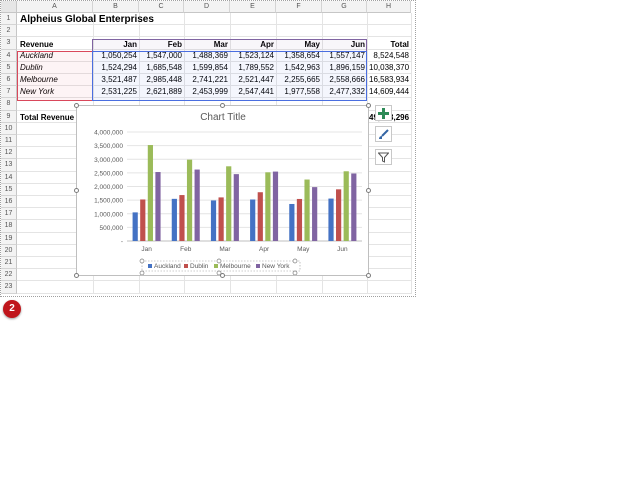 This screenshot has width=621, height=479. Describe the element at coordinates (347, 79) in the screenshot. I see `revenue-cell: 2,558,666` at that location.